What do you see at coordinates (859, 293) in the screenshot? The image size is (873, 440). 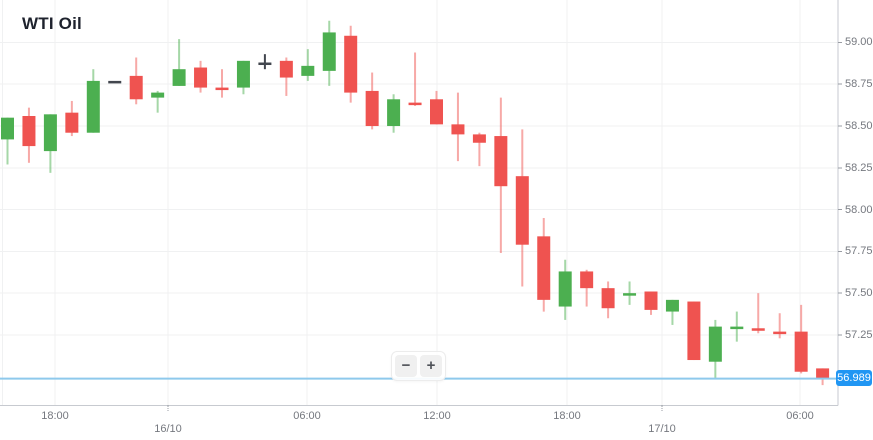 I see `y-axis-label: 57.500` at bounding box center [859, 293].